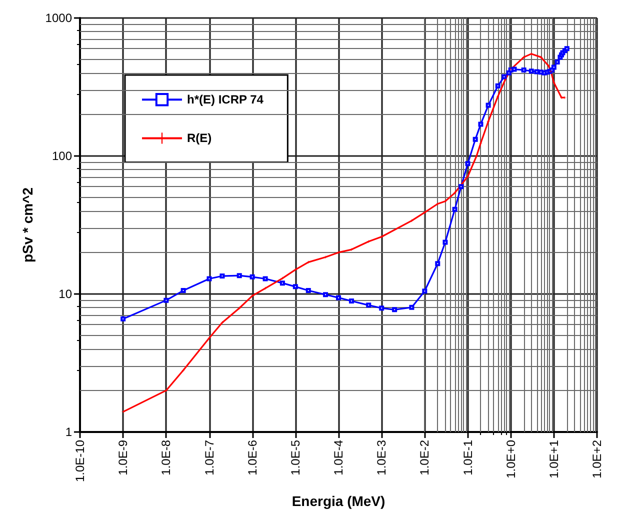  What do you see at coordinates (225, 99) in the screenshot?
I see `legend-label: h*(E) ICRP 74` at bounding box center [225, 99].